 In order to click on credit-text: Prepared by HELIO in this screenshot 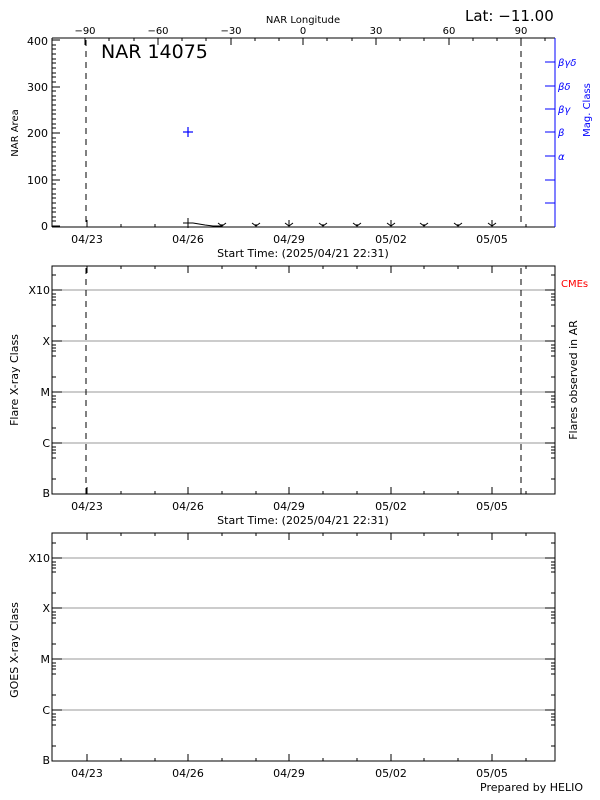, I will do `click(531, 787)`.